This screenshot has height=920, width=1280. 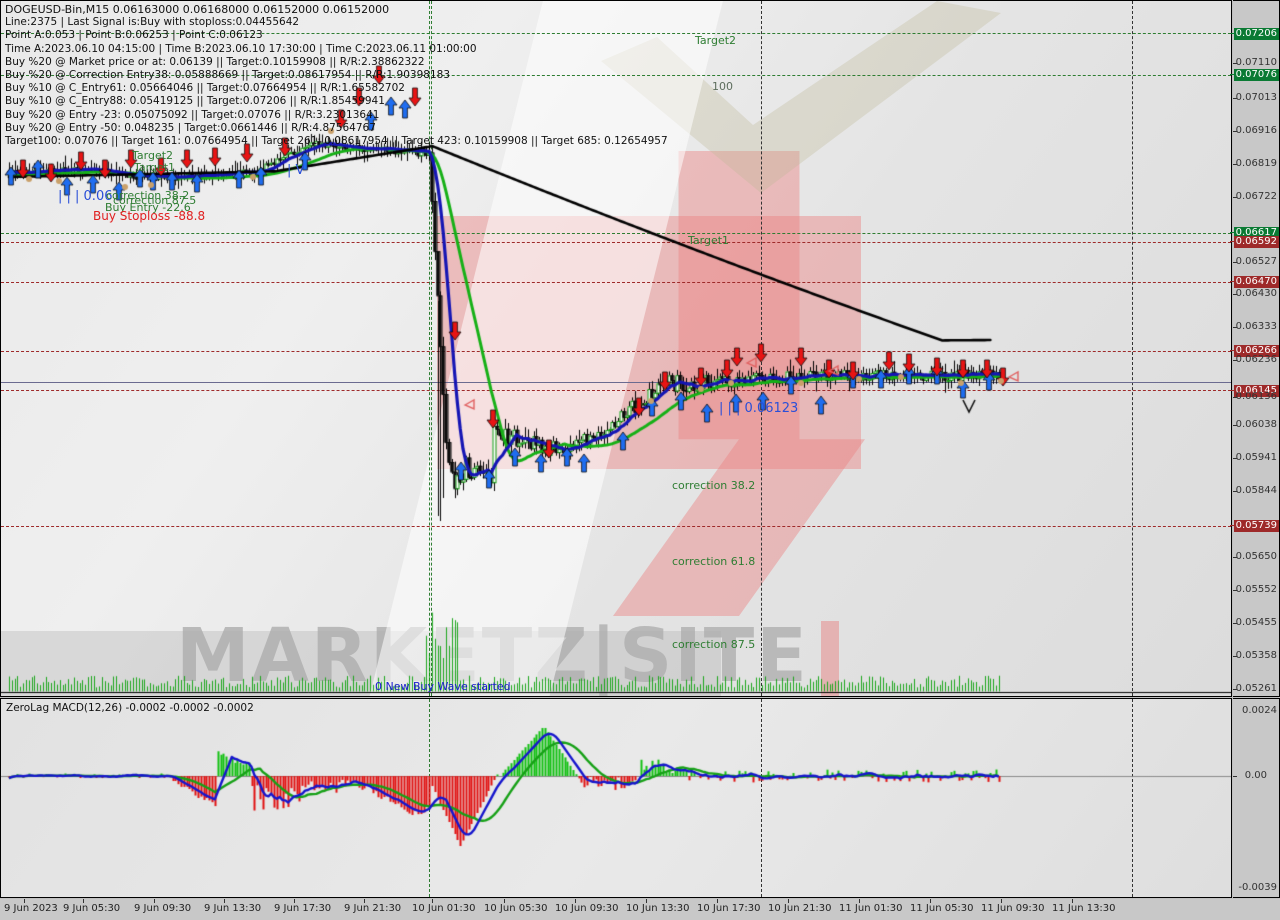 What do you see at coordinates (373, 908) in the screenshot?
I see `time-axis-label: 9 Jun 21:30` at bounding box center [373, 908].